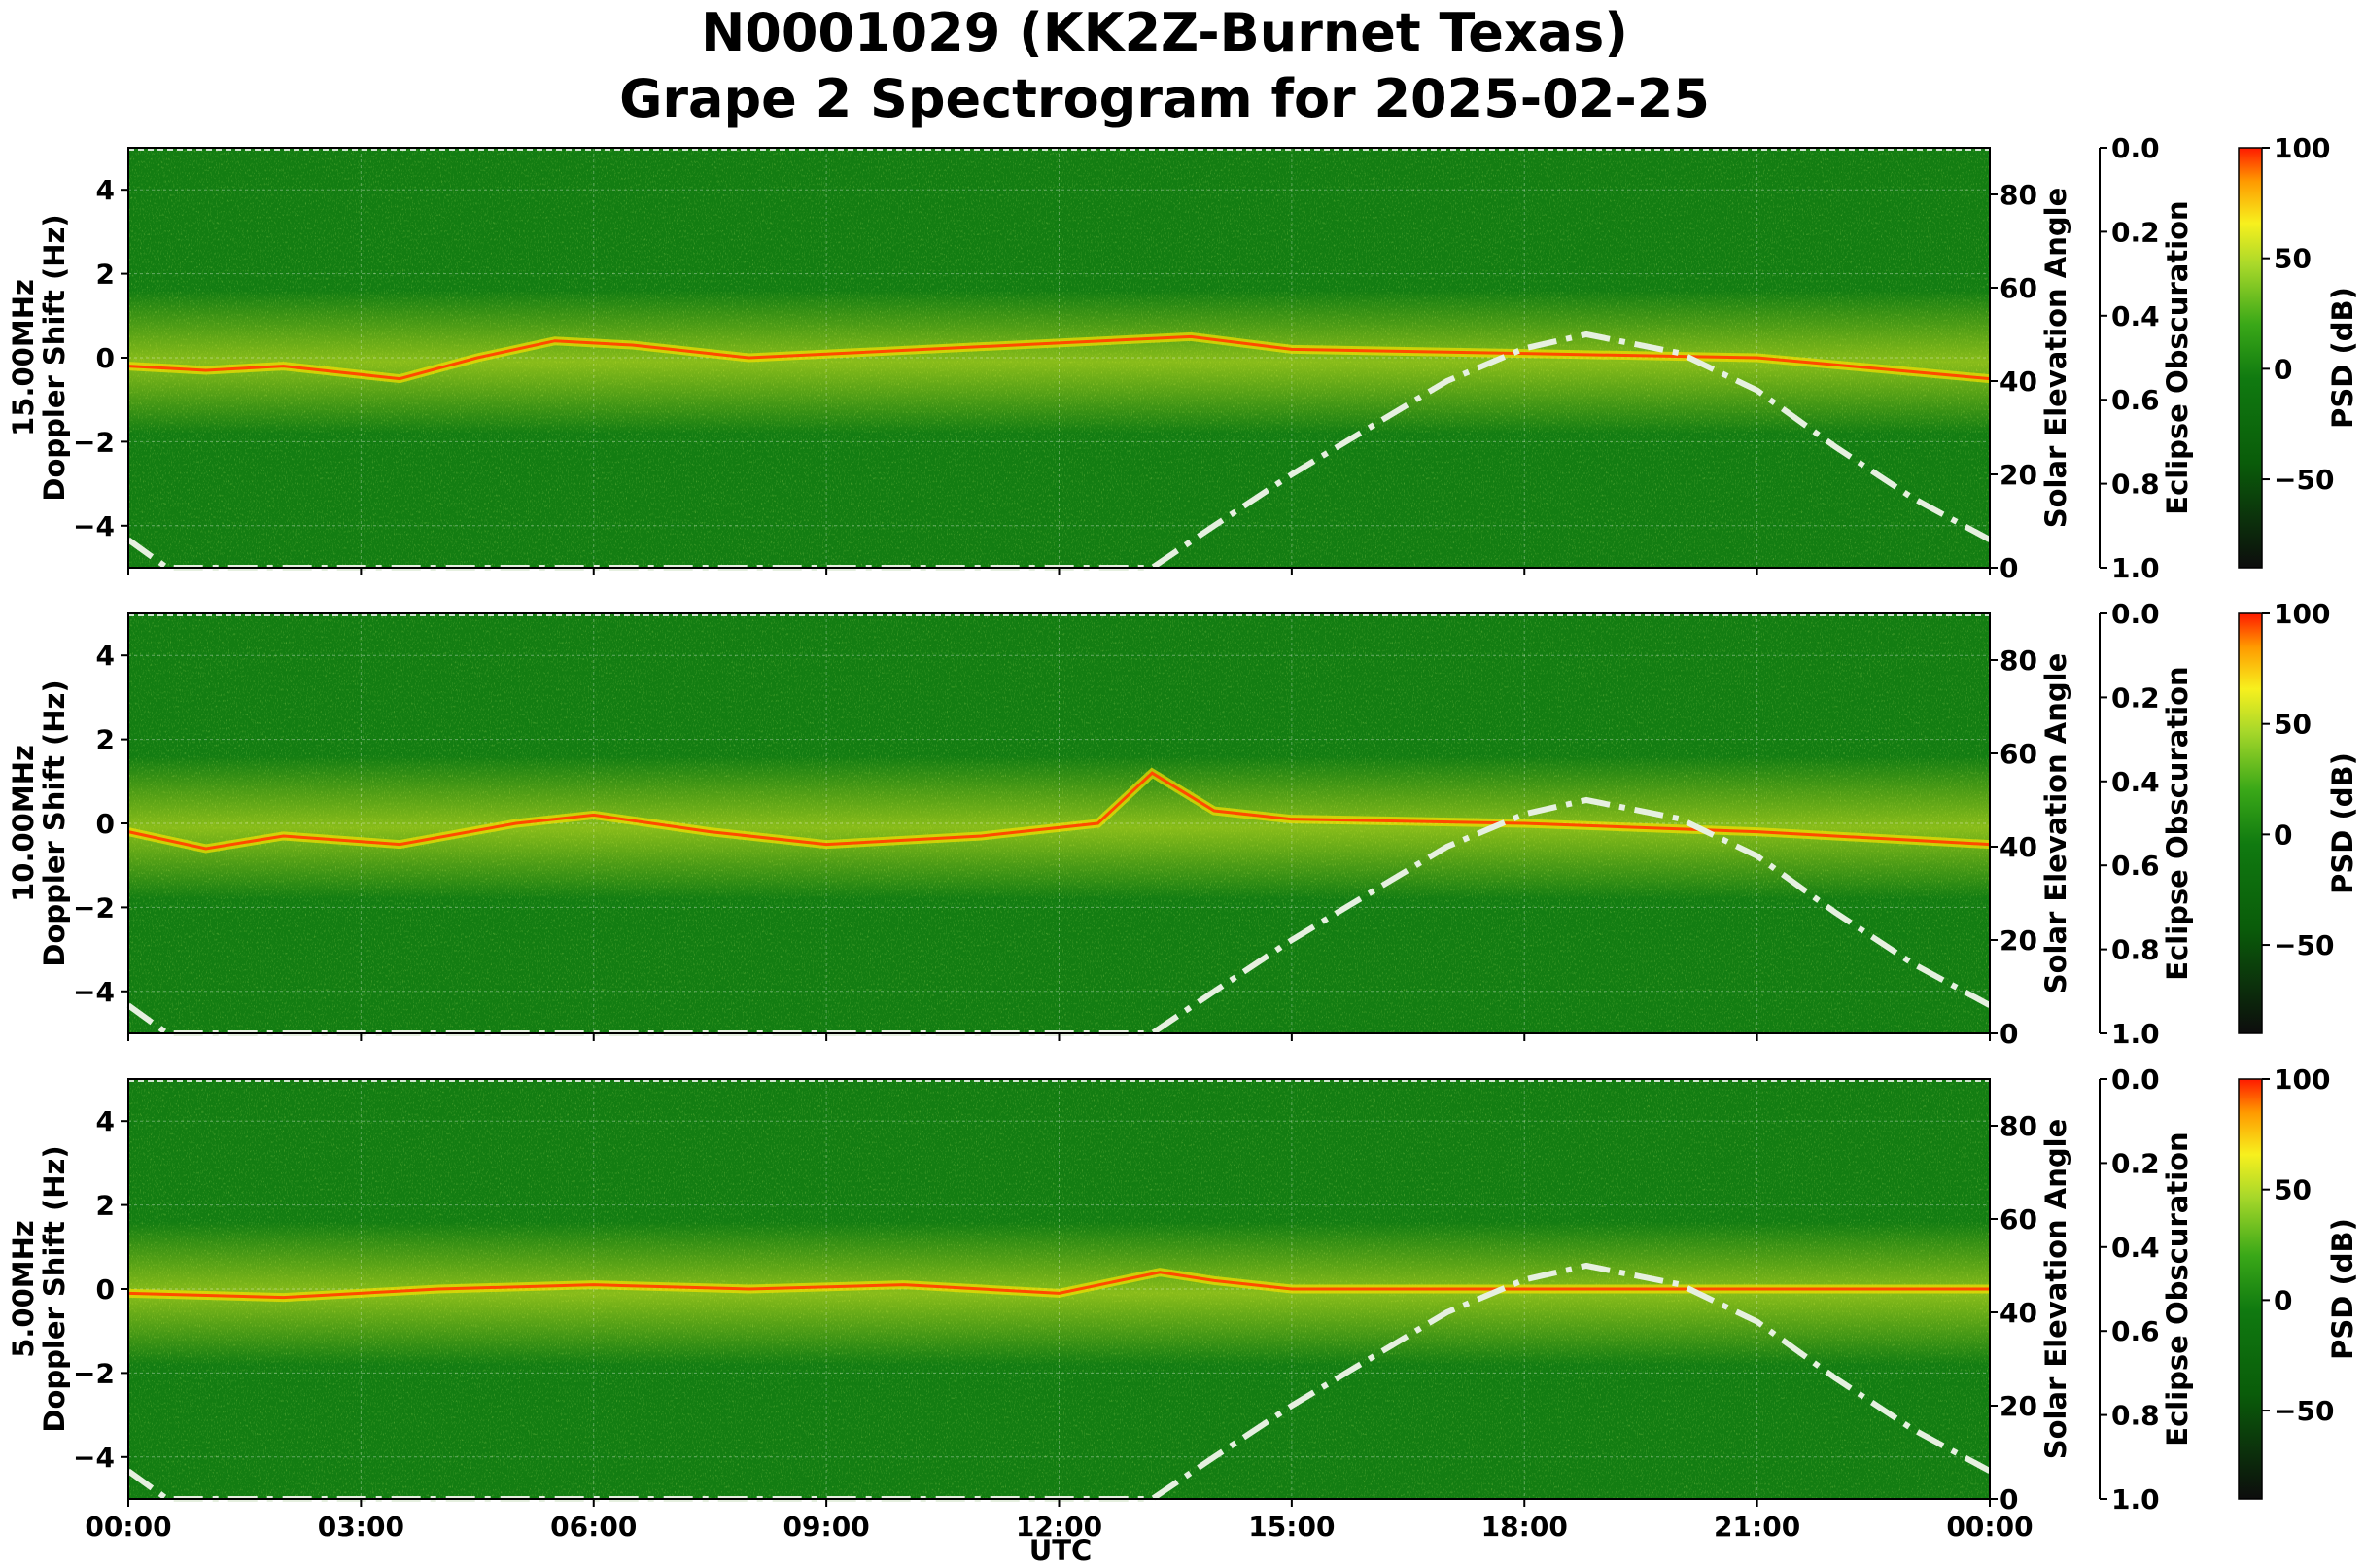 The height and width of the screenshot is (1568, 2365). What do you see at coordinates (1164, 32) in the screenshot?
I see `figure-title-line-1: N0001029 (KK2Z-Burnet Texas)` at bounding box center [1164, 32].